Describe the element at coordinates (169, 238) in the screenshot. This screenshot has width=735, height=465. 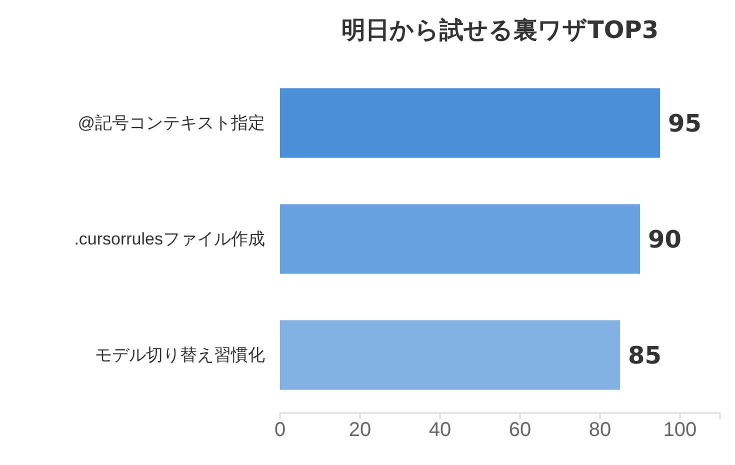
I see `y-tick-label: .cursorrulesファイル作成` at that location.